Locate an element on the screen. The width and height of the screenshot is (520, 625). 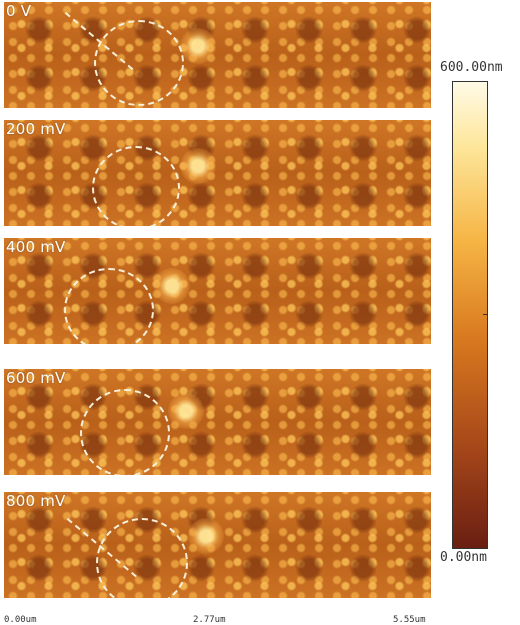
panel-label: 600 mV is located at coordinates (36, 378).